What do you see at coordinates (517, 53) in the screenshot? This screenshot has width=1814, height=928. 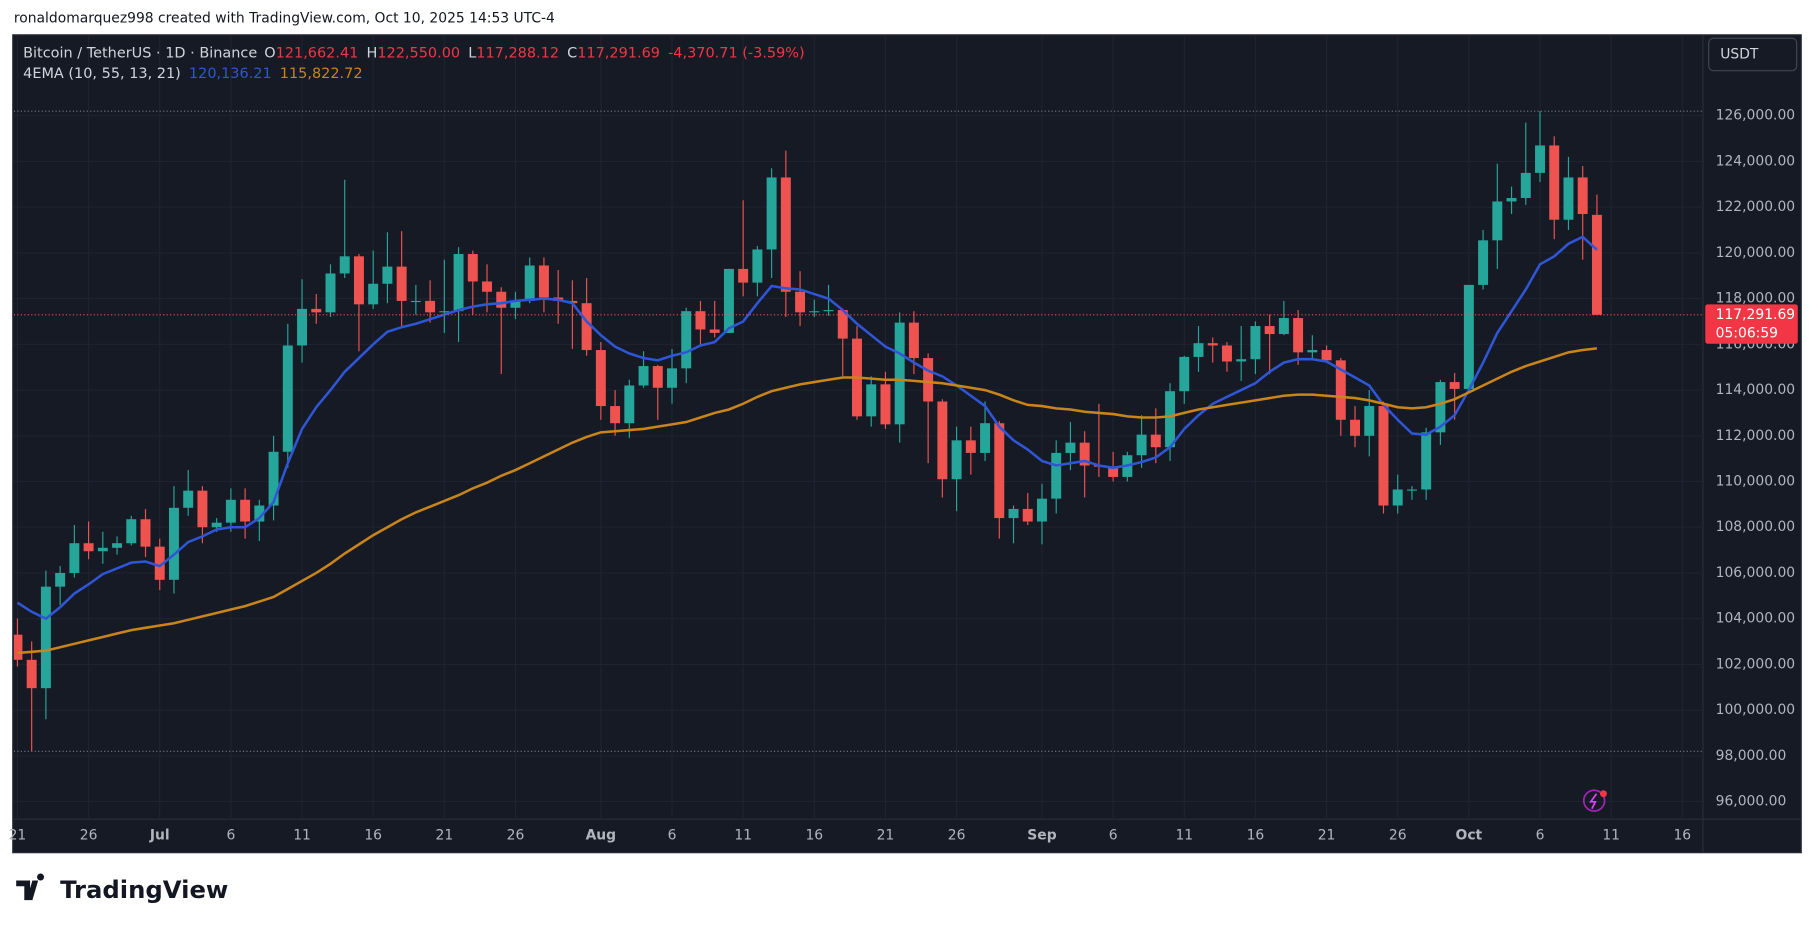 I see `ohlc-value: 117,288.12` at bounding box center [517, 53].